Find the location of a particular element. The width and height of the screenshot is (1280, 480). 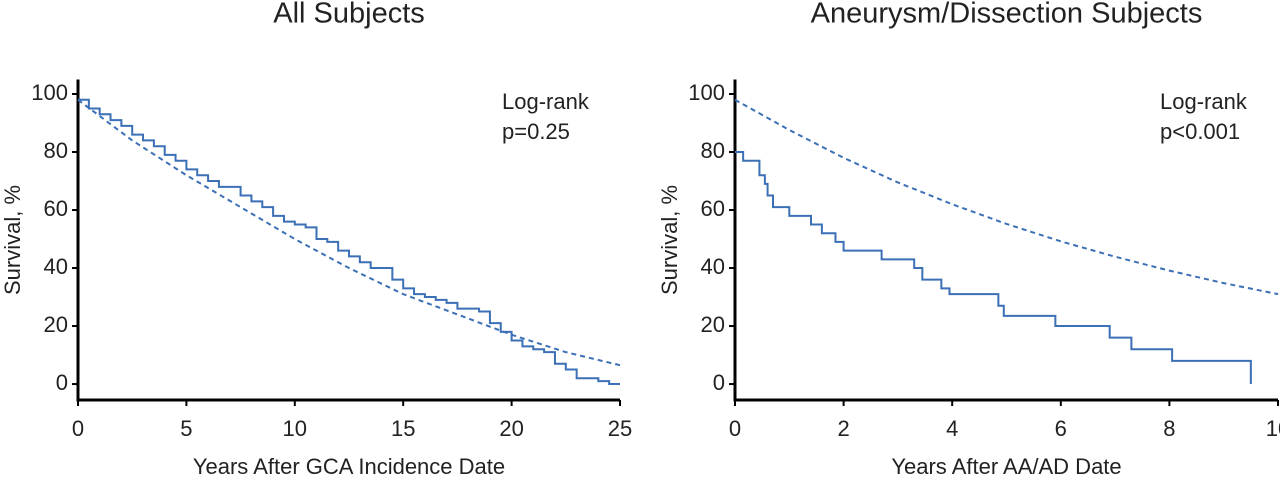

x-tick-label: 8 is located at coordinates (1169, 428).